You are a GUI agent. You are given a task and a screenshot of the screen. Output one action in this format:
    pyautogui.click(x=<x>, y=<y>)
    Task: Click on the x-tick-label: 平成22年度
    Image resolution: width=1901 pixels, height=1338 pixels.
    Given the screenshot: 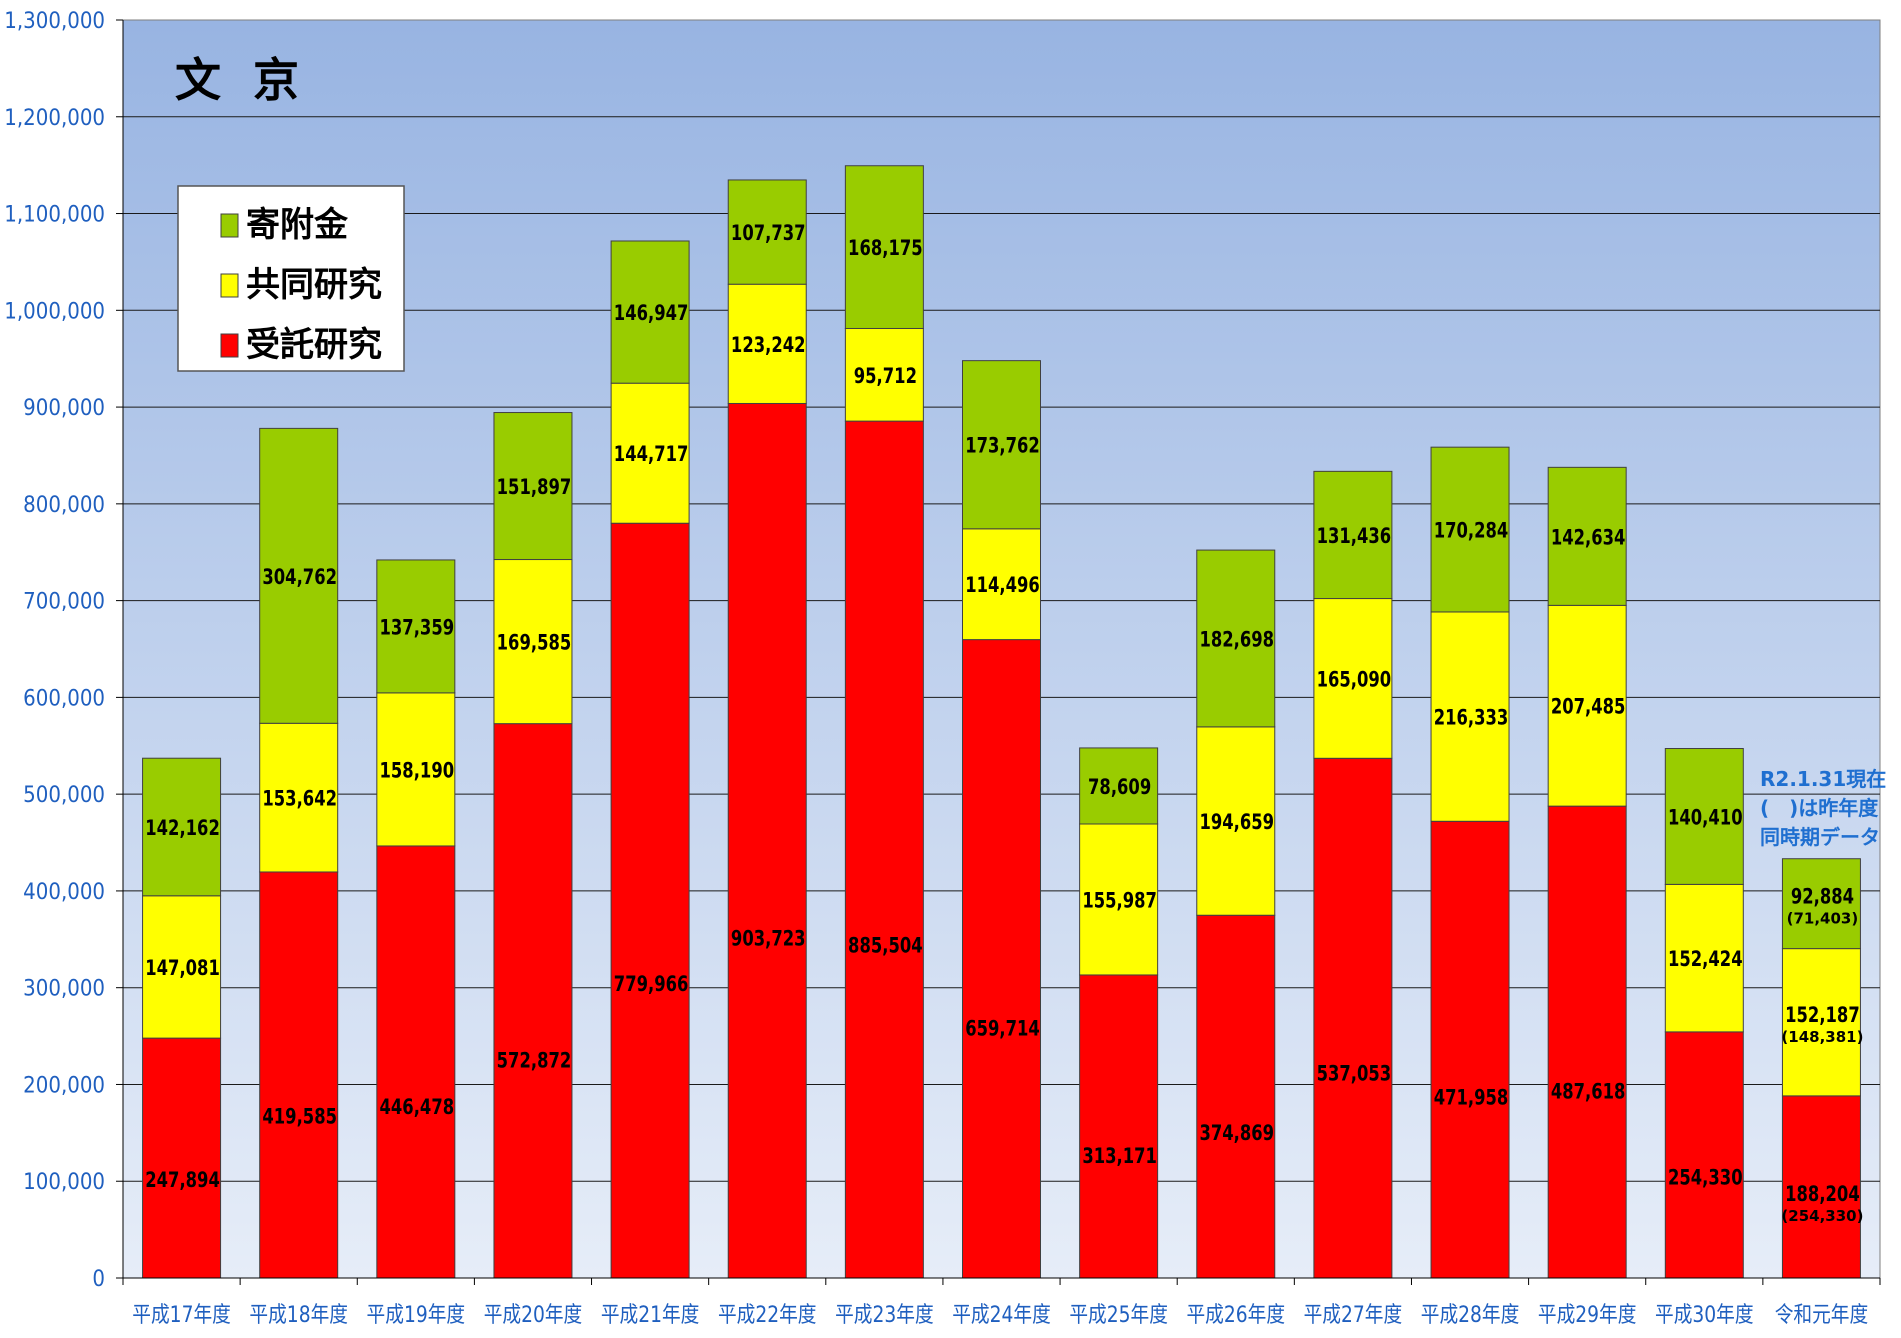 What is the action you would take?
    pyautogui.click(x=767, y=1315)
    